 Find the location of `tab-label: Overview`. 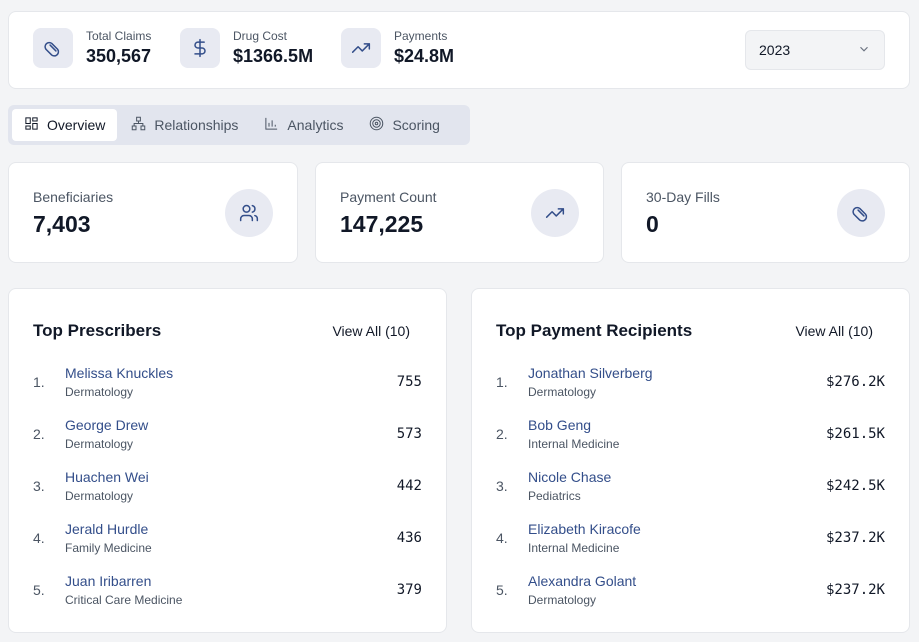

tab-label: Overview is located at coordinates (76, 125).